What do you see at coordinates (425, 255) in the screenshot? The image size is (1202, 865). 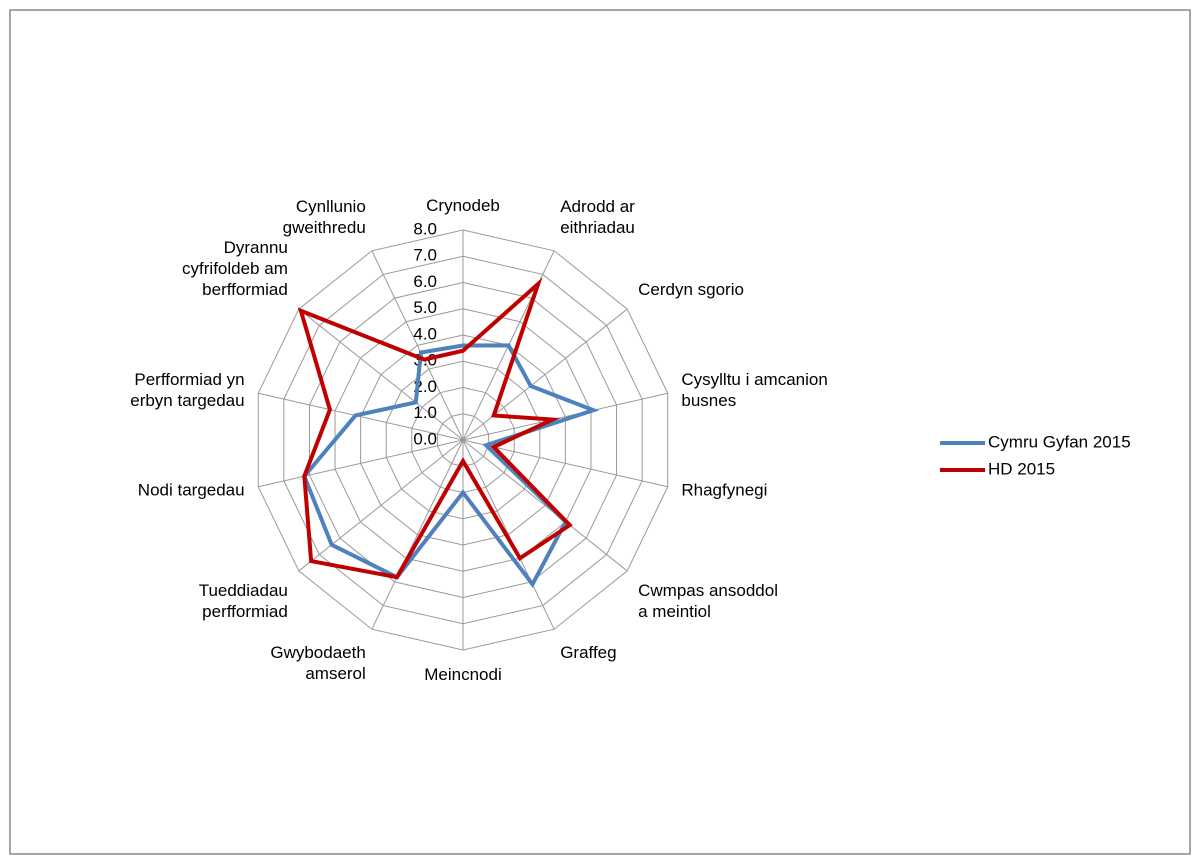 I see `y-tick-label: 7.0` at bounding box center [425, 255].